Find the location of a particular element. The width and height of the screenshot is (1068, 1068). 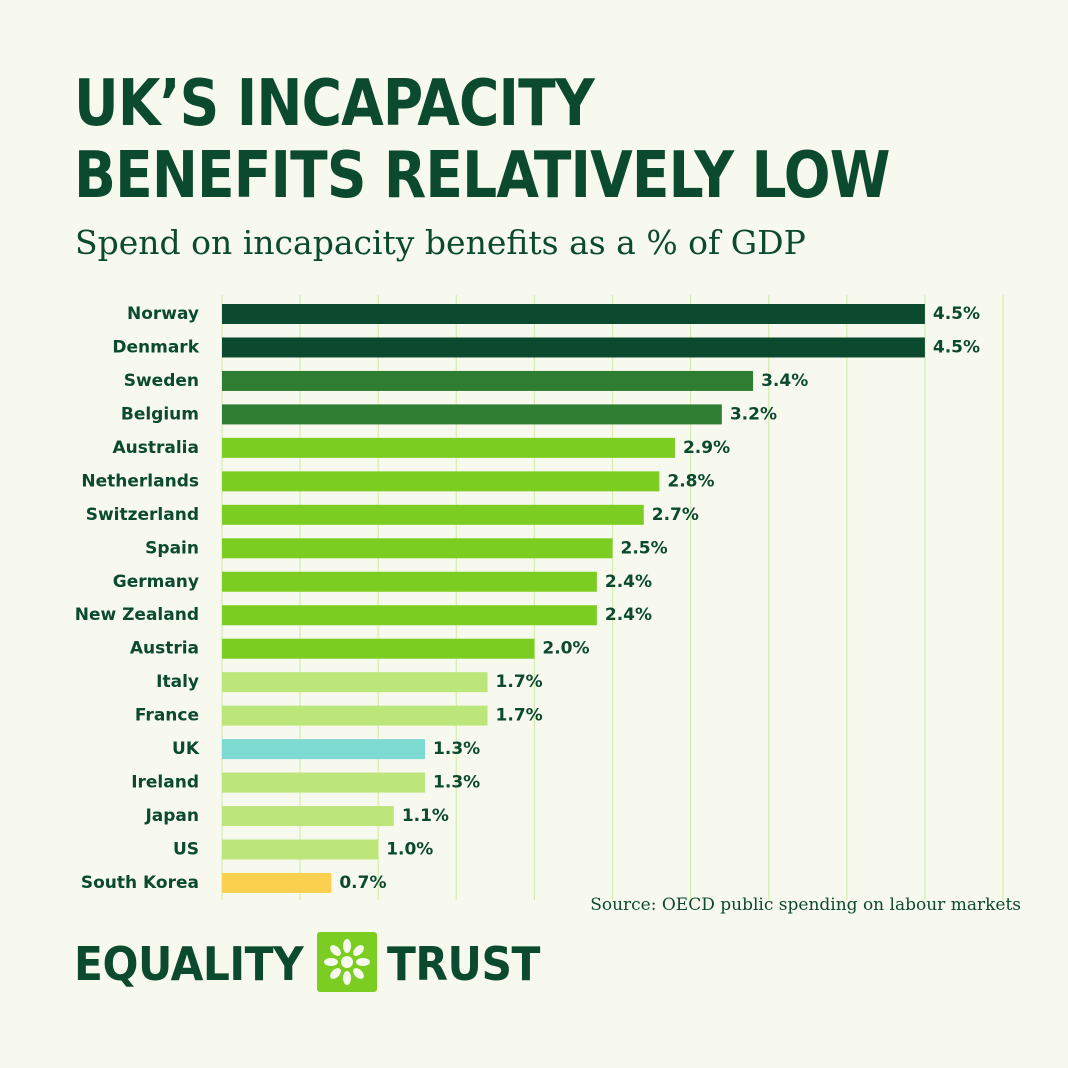

category-label: Spain is located at coordinates (172, 548).